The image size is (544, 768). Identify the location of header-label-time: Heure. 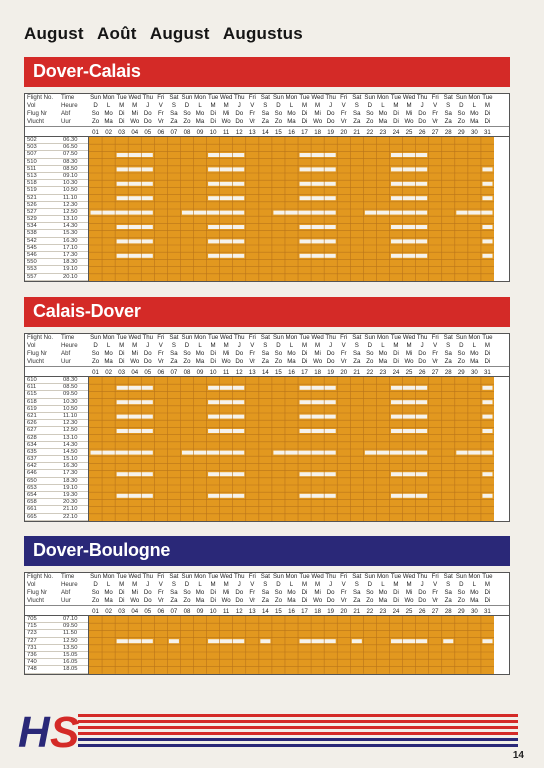
(69, 105).